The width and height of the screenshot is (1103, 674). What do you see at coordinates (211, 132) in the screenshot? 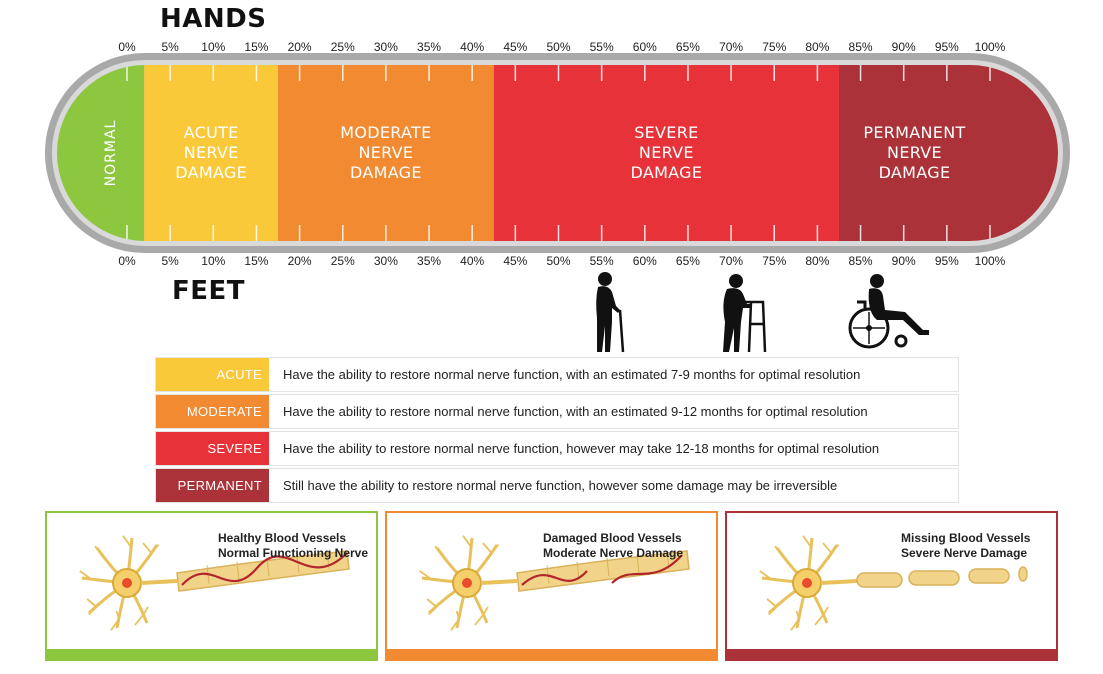
I see `segment-label-line: ACUTE` at bounding box center [211, 132].